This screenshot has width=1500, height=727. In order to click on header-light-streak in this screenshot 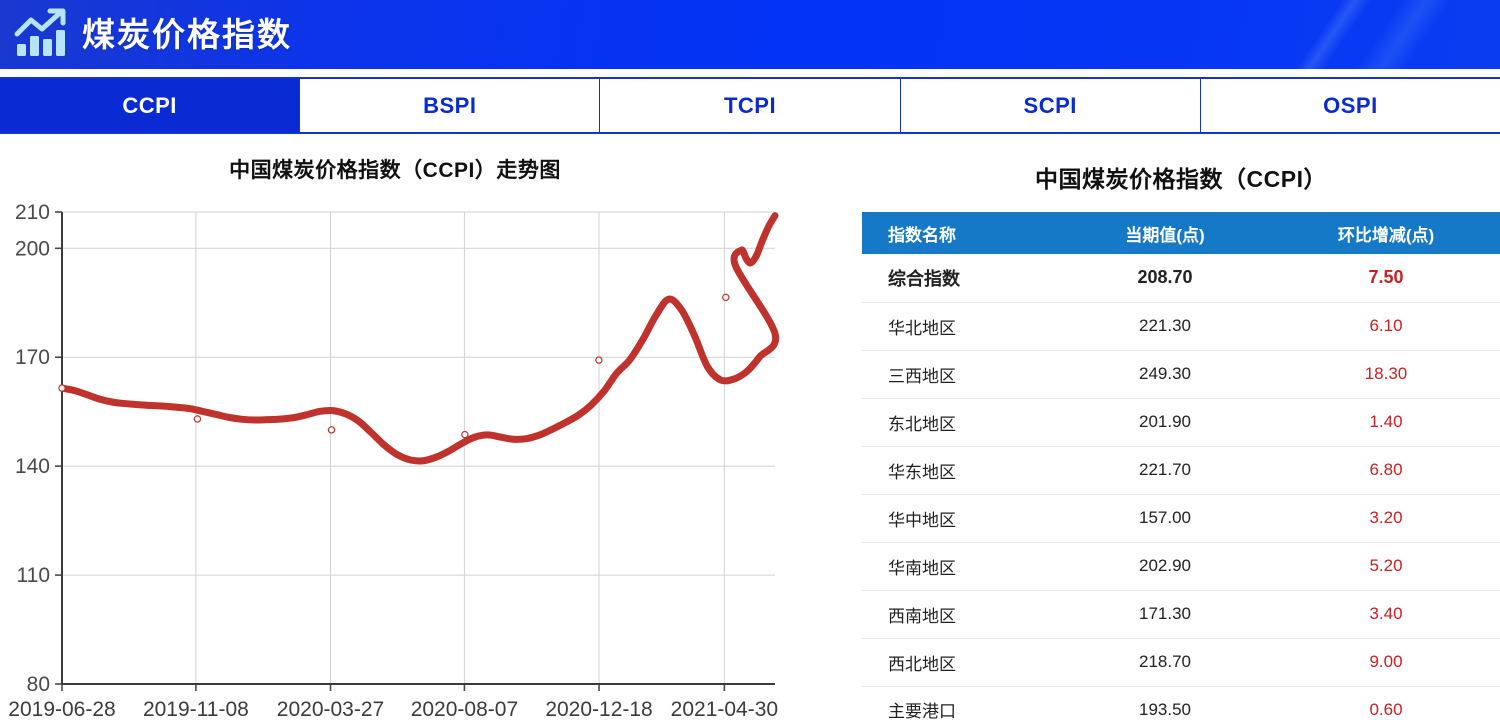, I will do `click(1325, 34)`.